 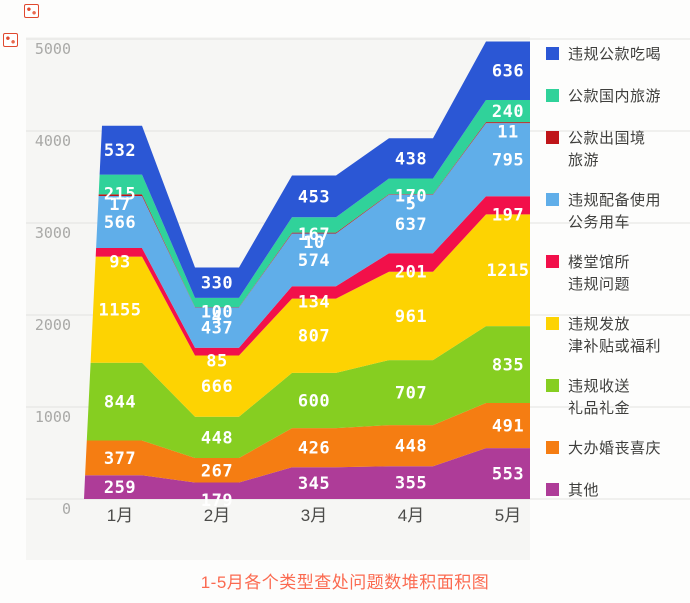 I want to click on area-value-label: 438, so click(x=411, y=159).